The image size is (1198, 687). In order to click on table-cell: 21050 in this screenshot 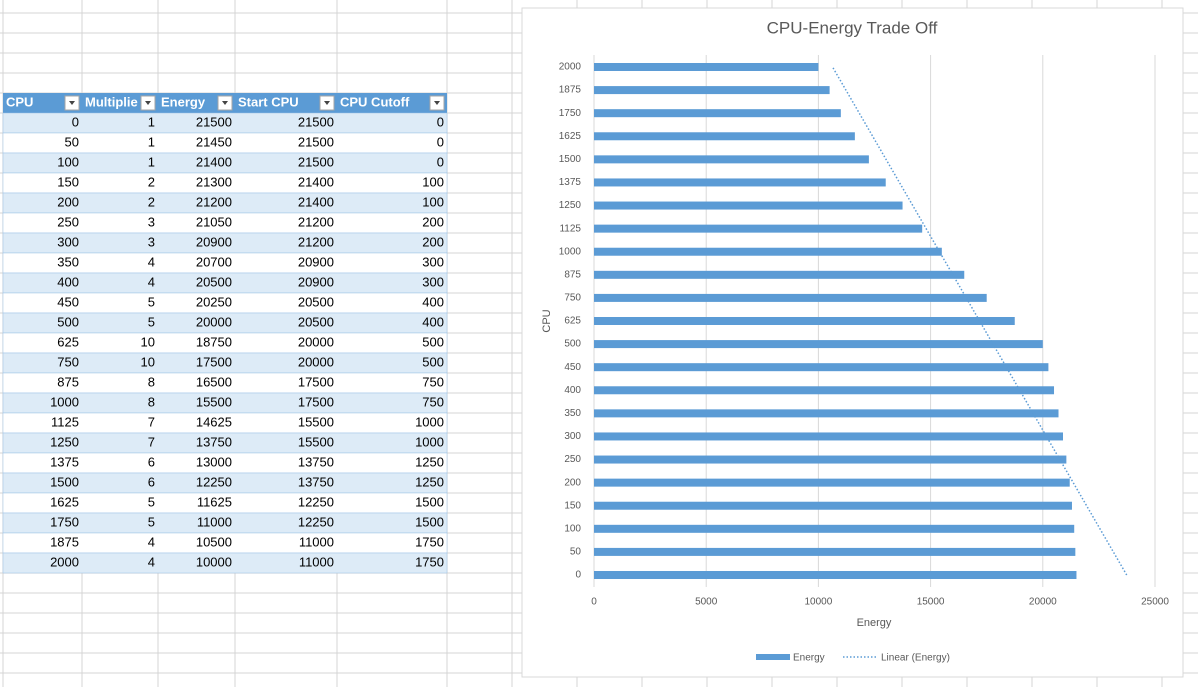, I will do `click(214, 221)`.